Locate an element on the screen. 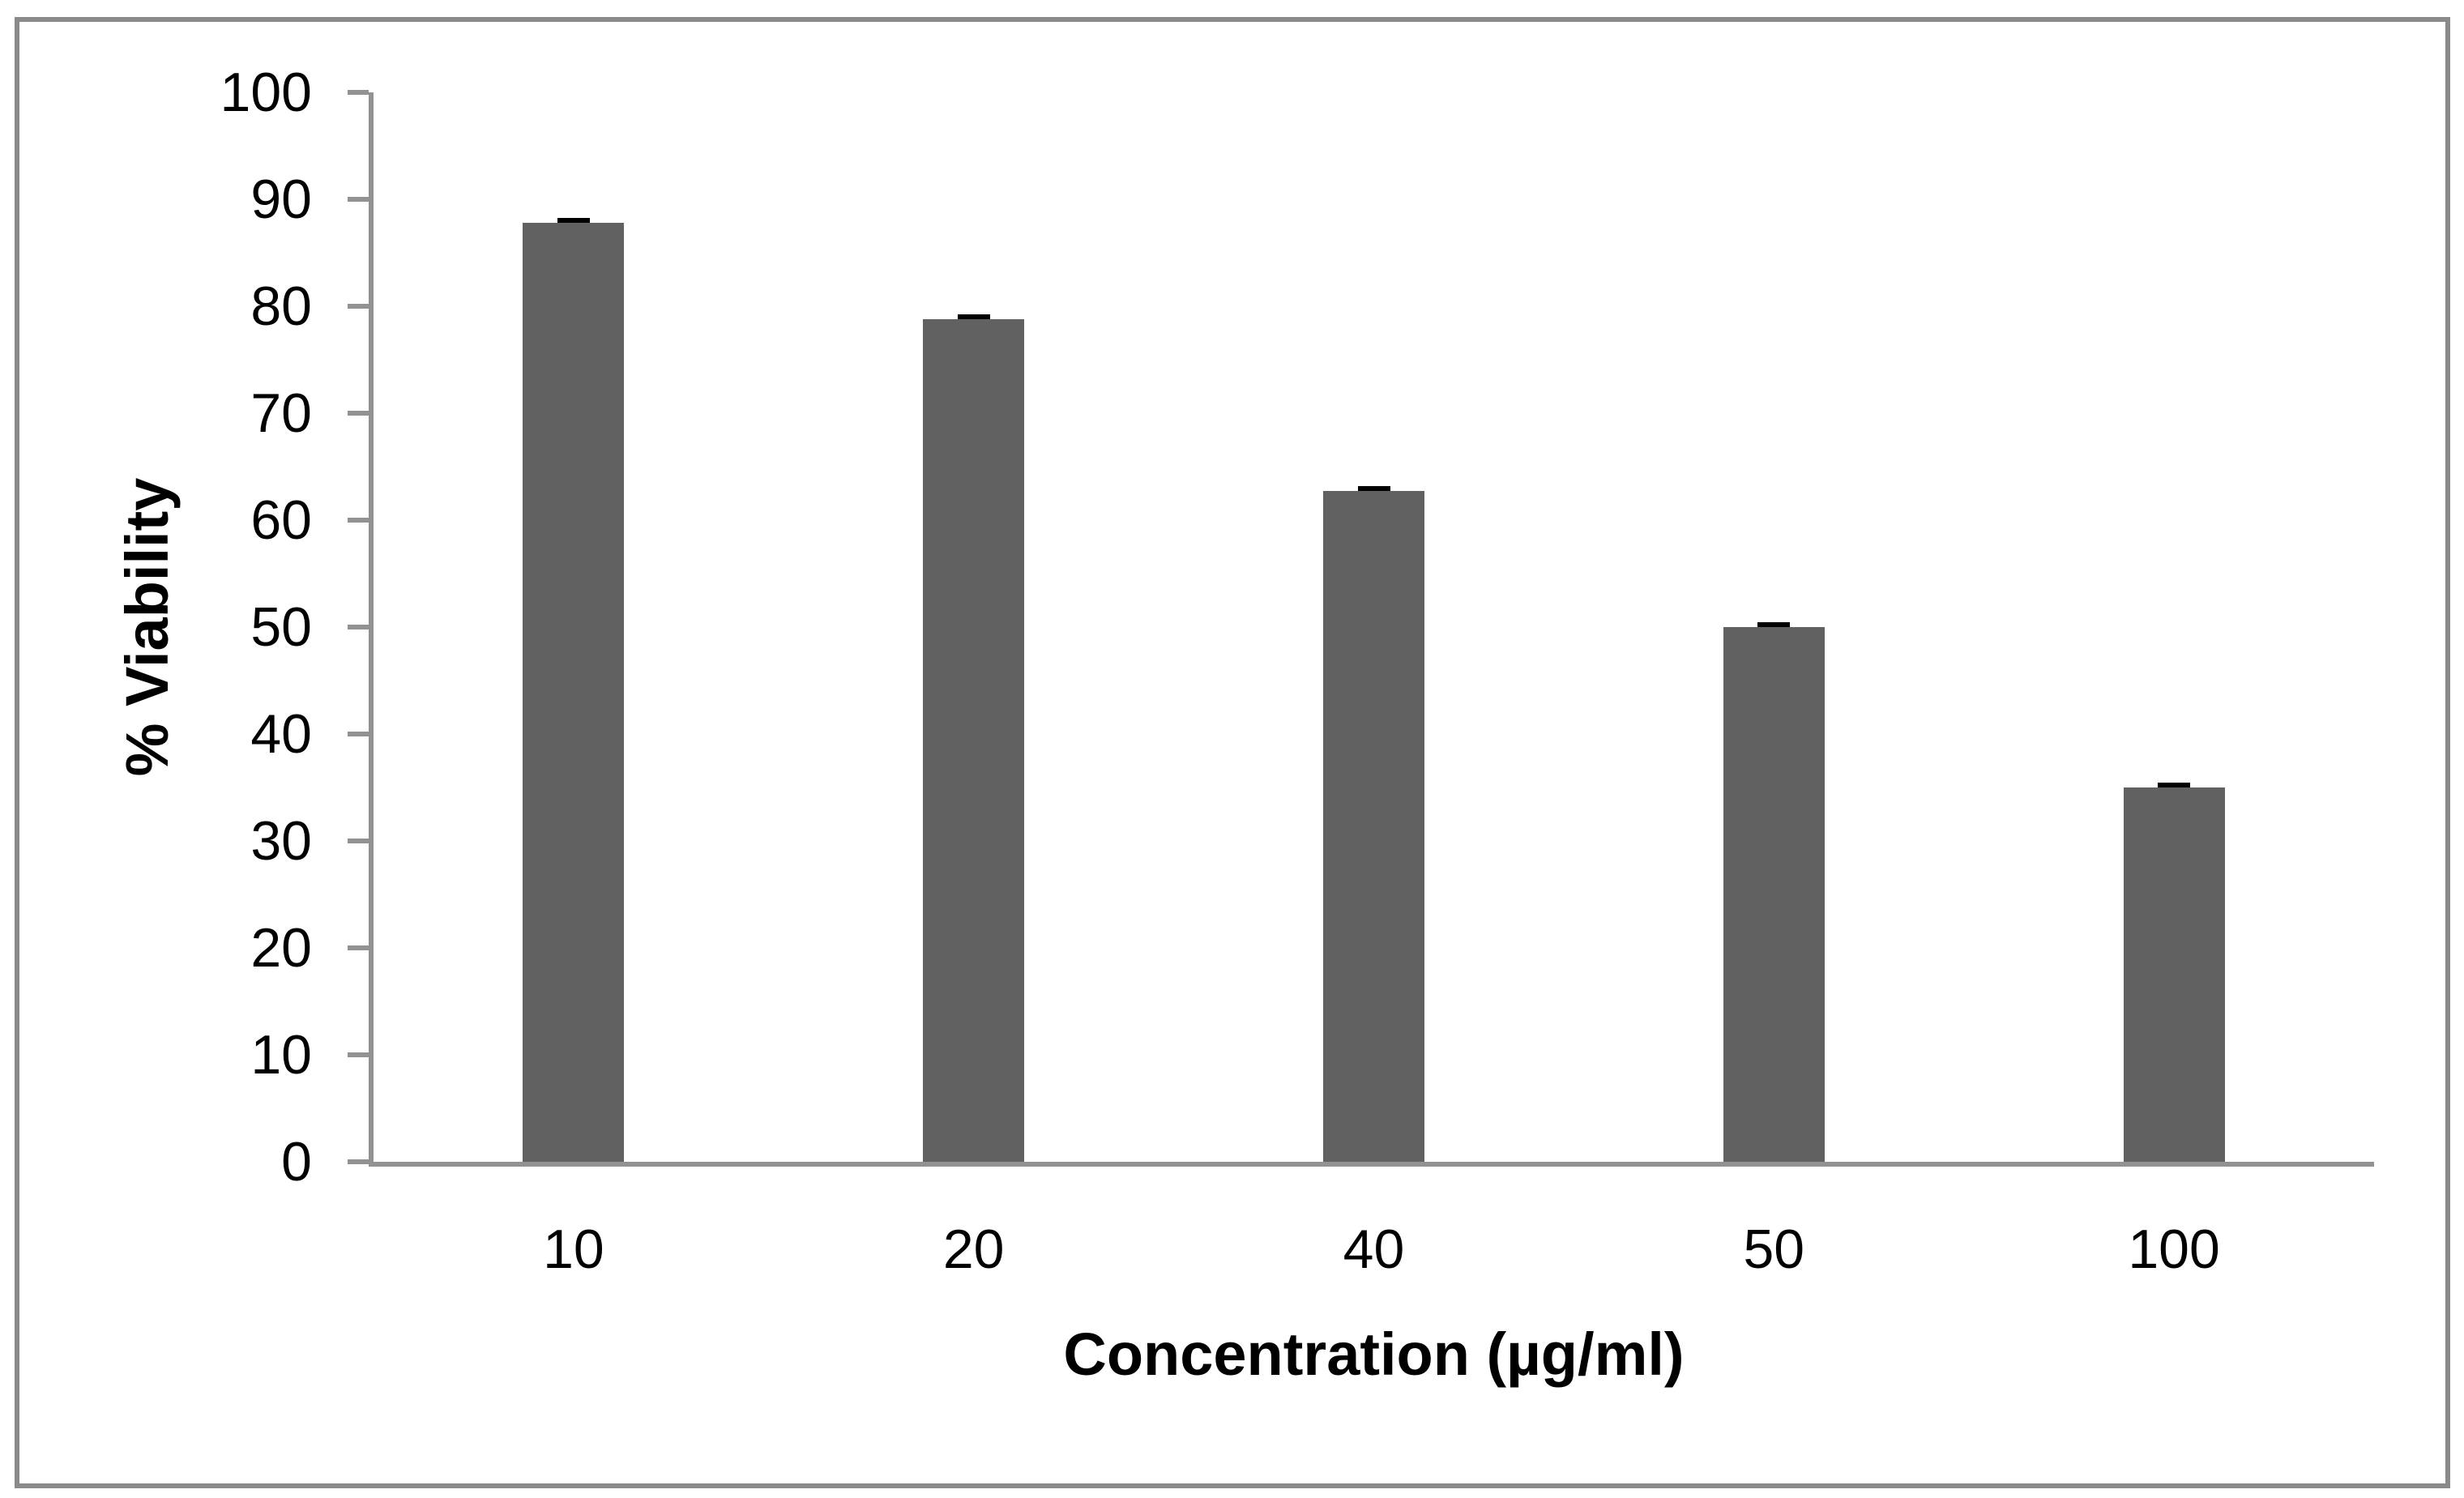 The image size is (2464, 1498). y-tick-label: 90 is located at coordinates (281, 199).